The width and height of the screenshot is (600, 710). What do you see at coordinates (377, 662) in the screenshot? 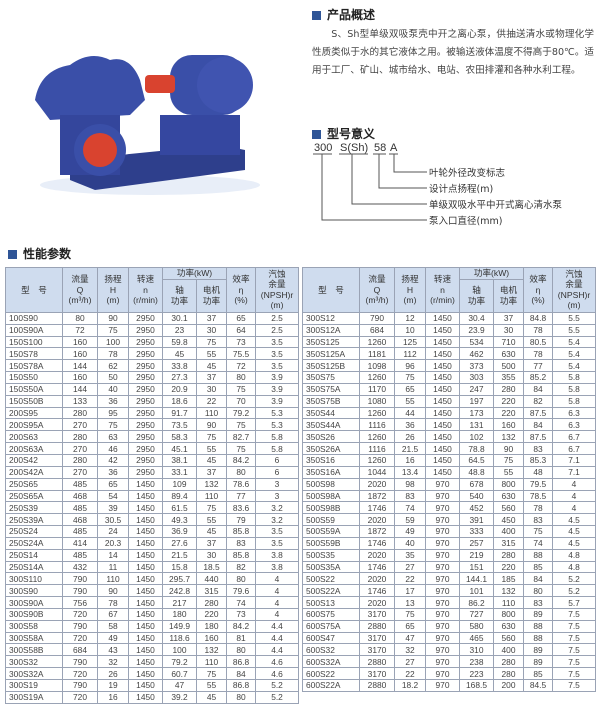
I see `cell-flow: 2880` at bounding box center [377, 662].